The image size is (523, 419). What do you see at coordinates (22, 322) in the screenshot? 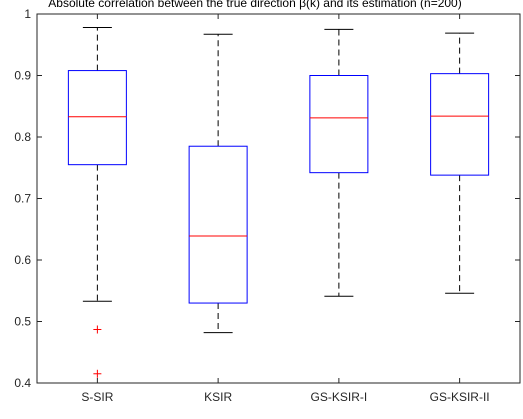
I see `y-tick-label: 0.5` at bounding box center [22, 322].